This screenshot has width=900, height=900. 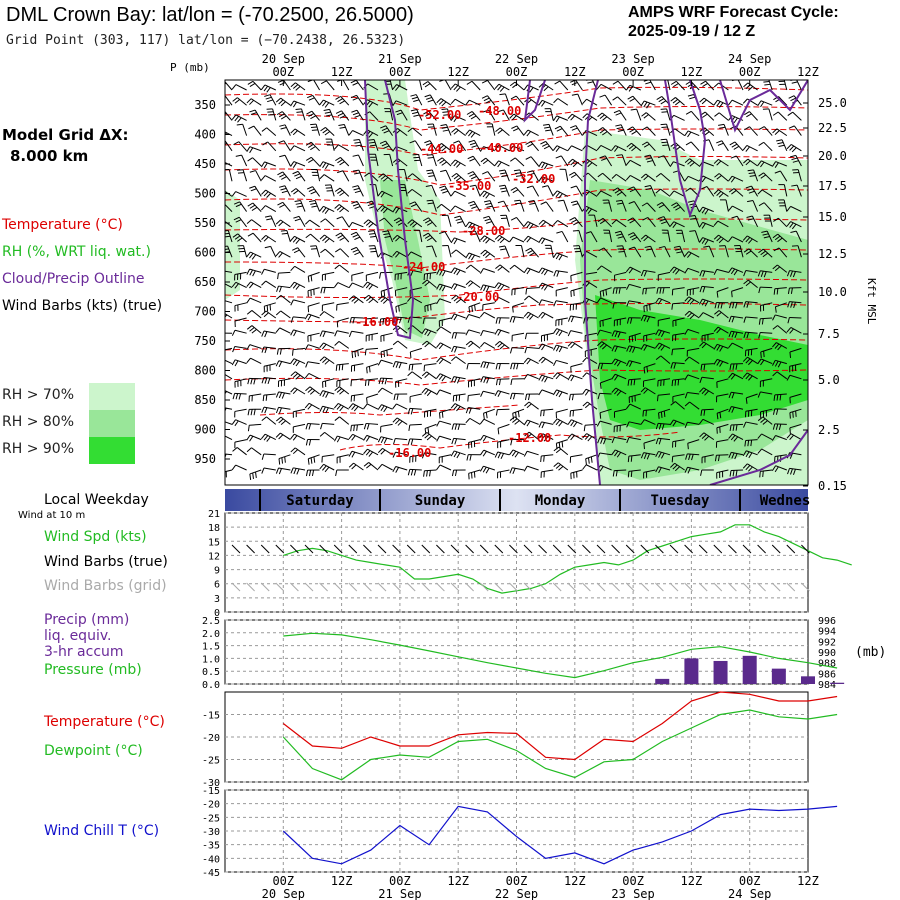 What do you see at coordinates (832, 156) in the screenshot?
I see `kft-tick-label: 20.0` at bounding box center [832, 156].